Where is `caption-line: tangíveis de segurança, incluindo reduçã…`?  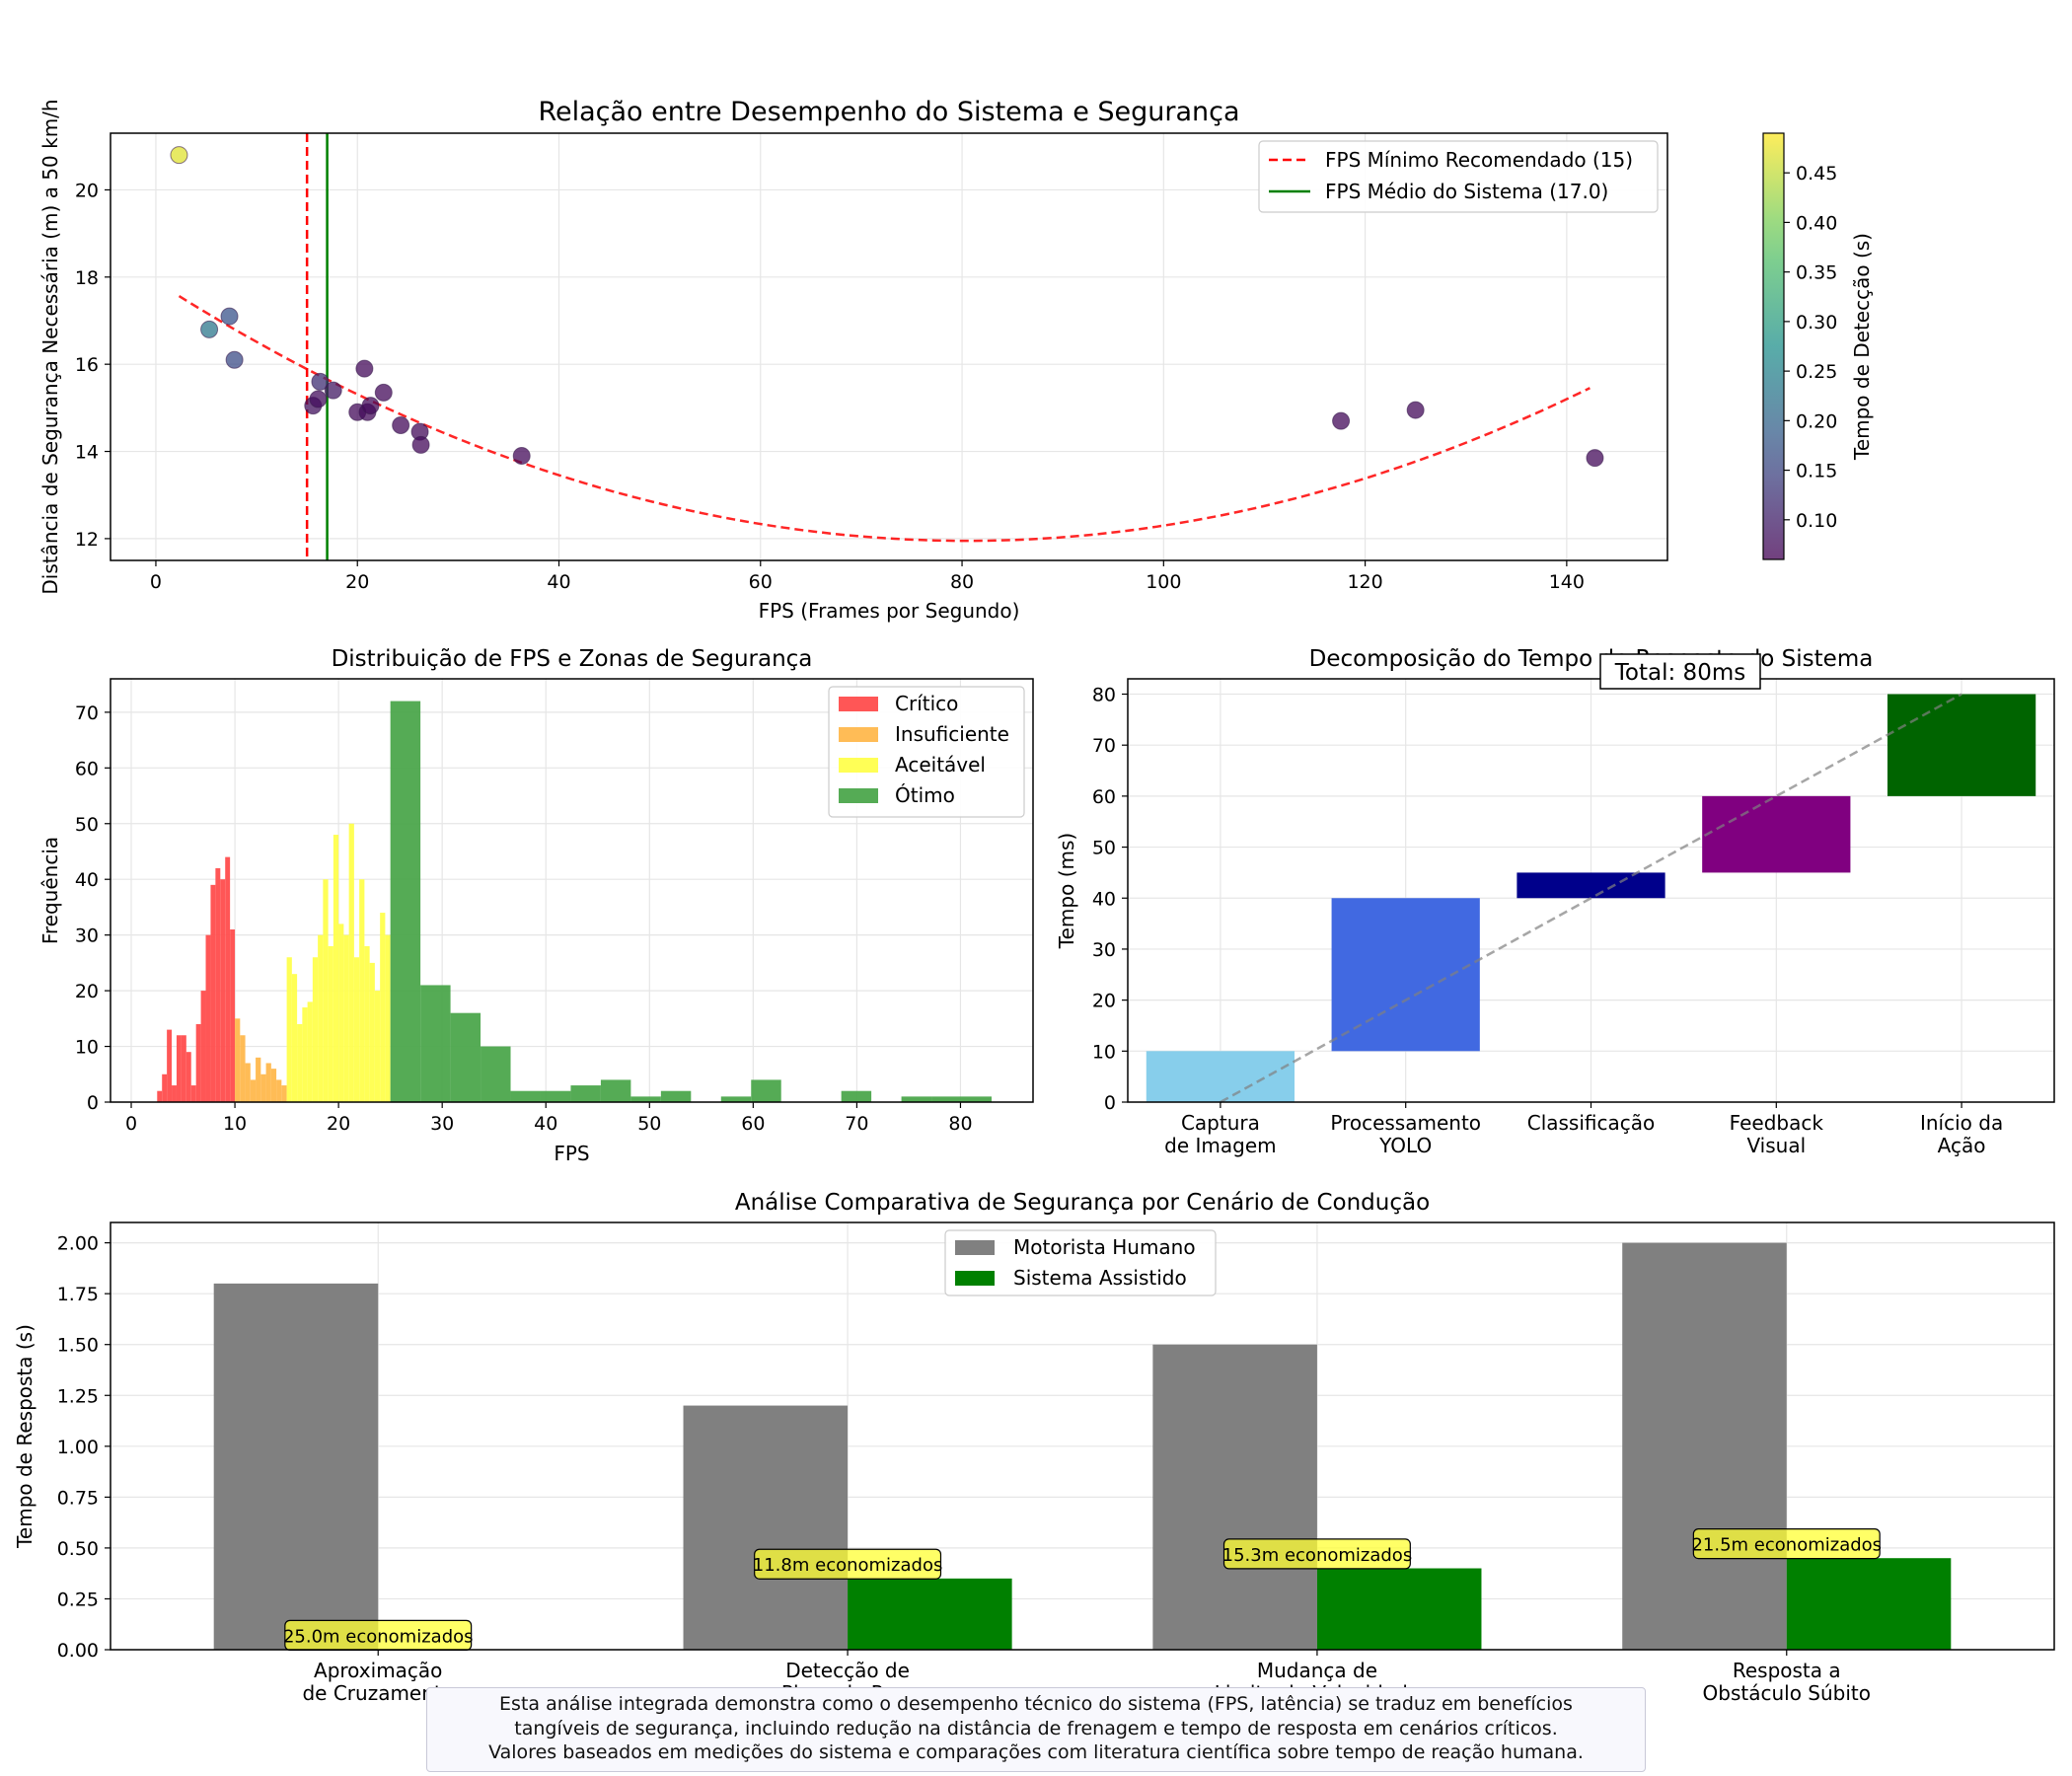
caption-line: tangíveis de segurança, incluindo reduçã… is located at coordinates (1036, 1728).